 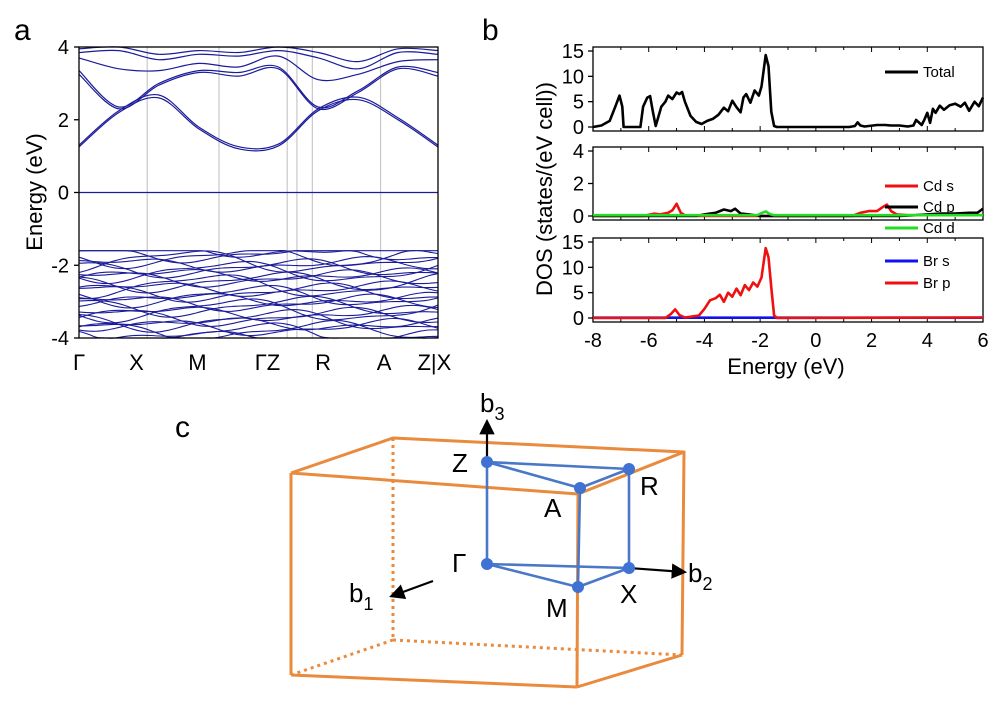 What do you see at coordinates (936, 261) in the screenshot?
I see `dos-legend-label: Br s` at bounding box center [936, 261].